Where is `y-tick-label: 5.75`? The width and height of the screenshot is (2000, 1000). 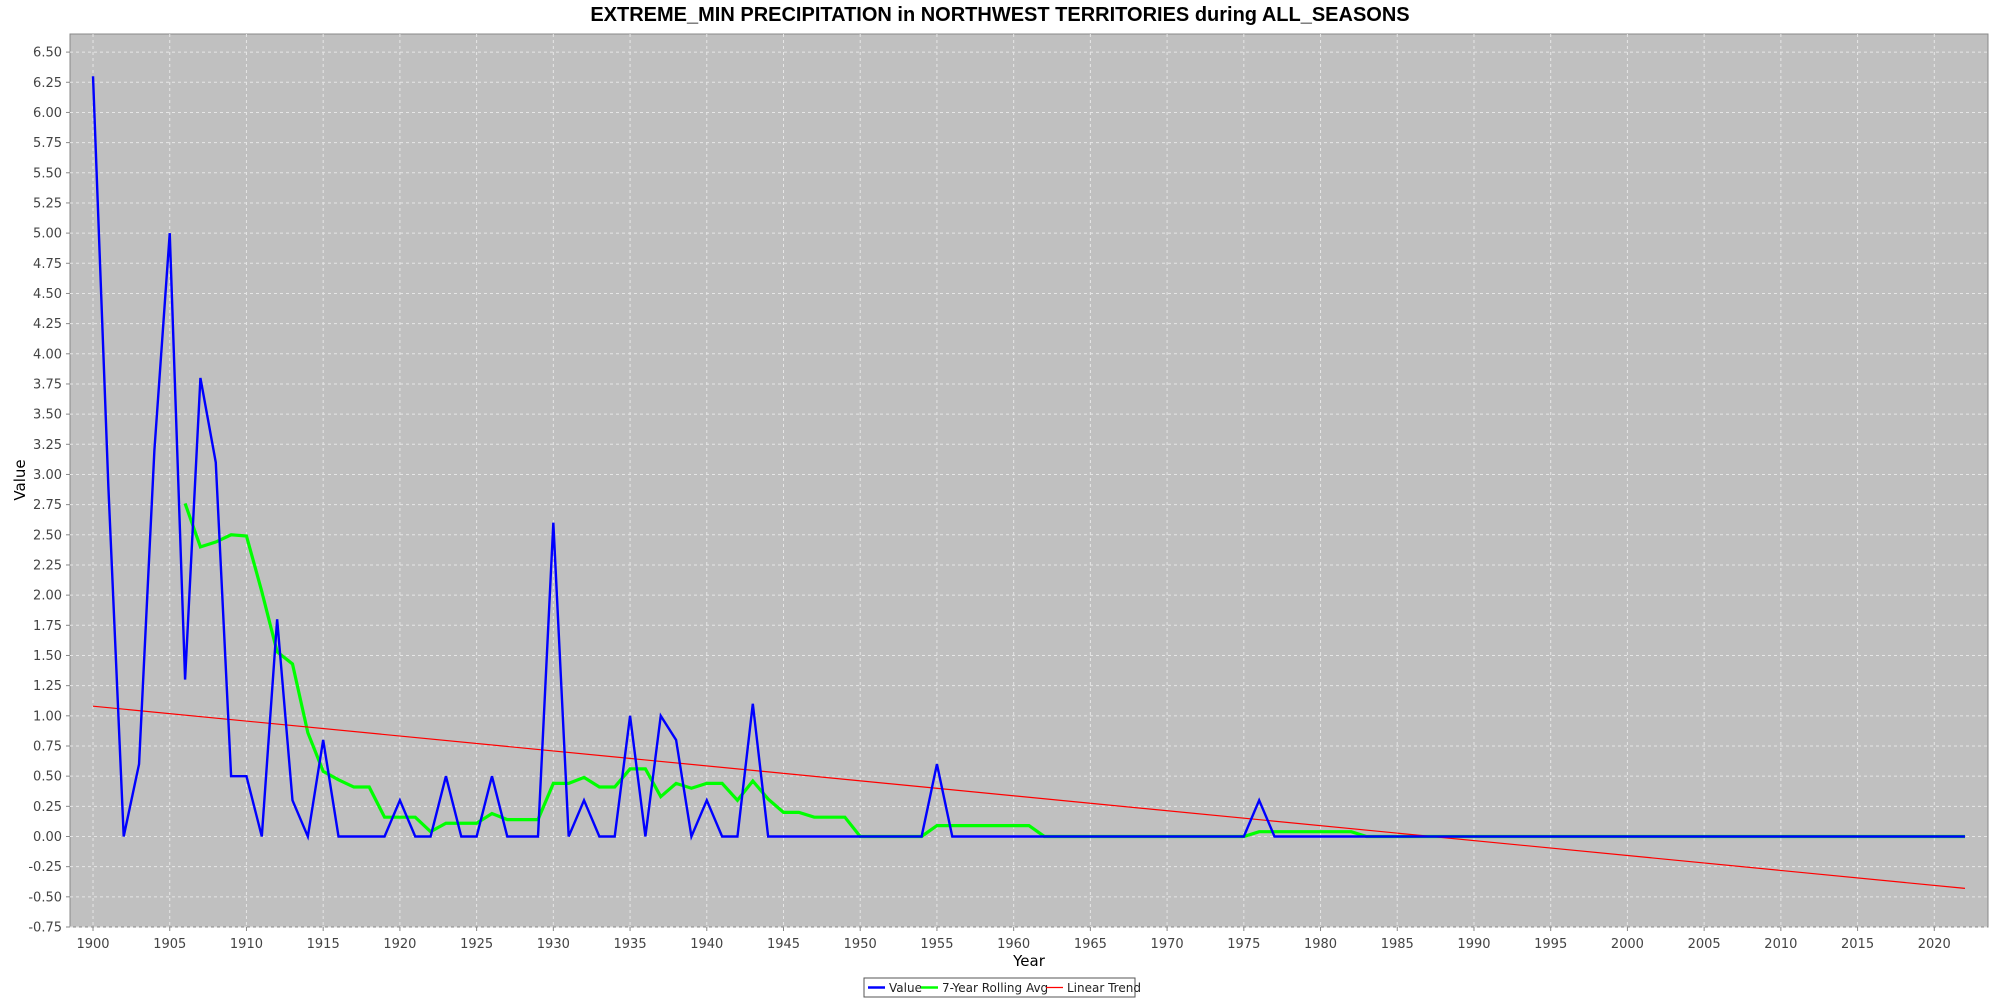
y-tick-label: 5.75 is located at coordinates (47, 143).